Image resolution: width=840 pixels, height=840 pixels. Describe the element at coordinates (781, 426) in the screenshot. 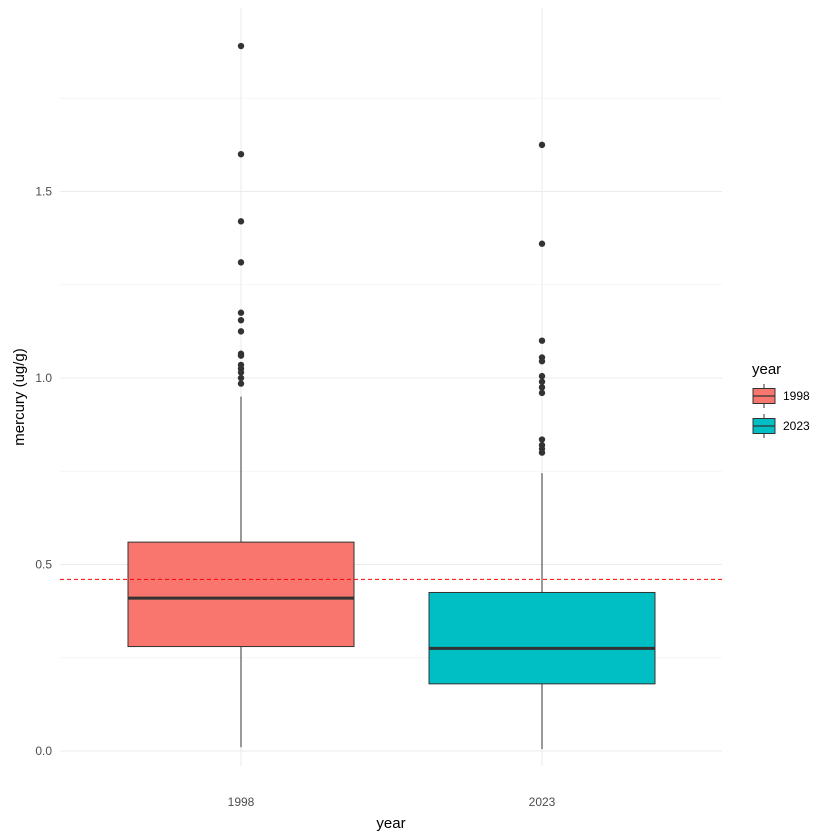

I see `legend-key-2023: 2023` at that location.